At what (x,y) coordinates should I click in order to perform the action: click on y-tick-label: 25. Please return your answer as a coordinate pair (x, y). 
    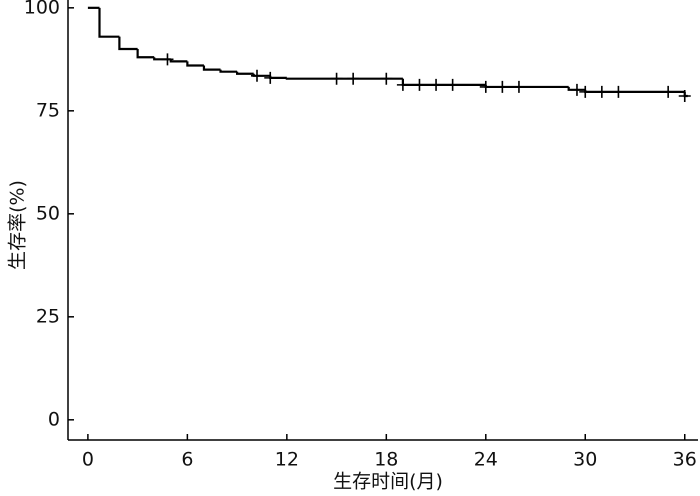
    Looking at the image, I should click on (48, 316).